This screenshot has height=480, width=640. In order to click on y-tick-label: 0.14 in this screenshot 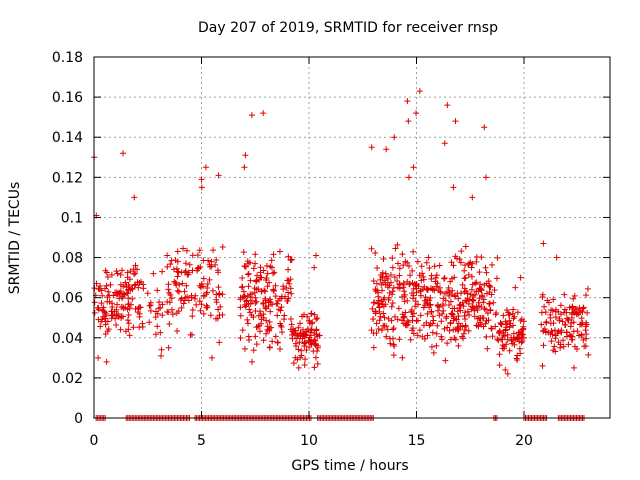, I will do `click(67, 138)`.